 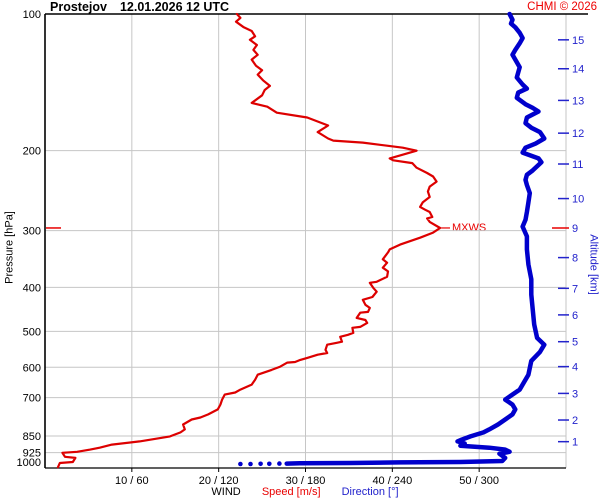 I want to click on altitude-tick-label: 7, so click(x=575, y=289).